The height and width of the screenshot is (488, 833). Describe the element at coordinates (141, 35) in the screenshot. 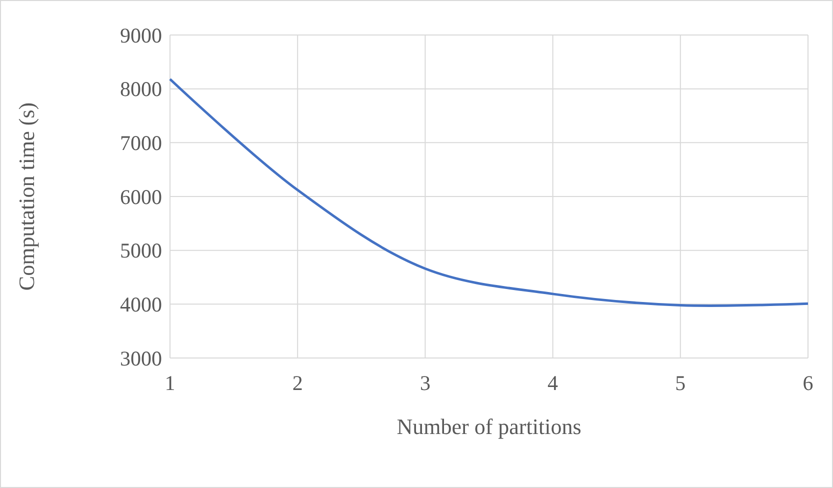

I see `y-tick-label: 9000` at that location.